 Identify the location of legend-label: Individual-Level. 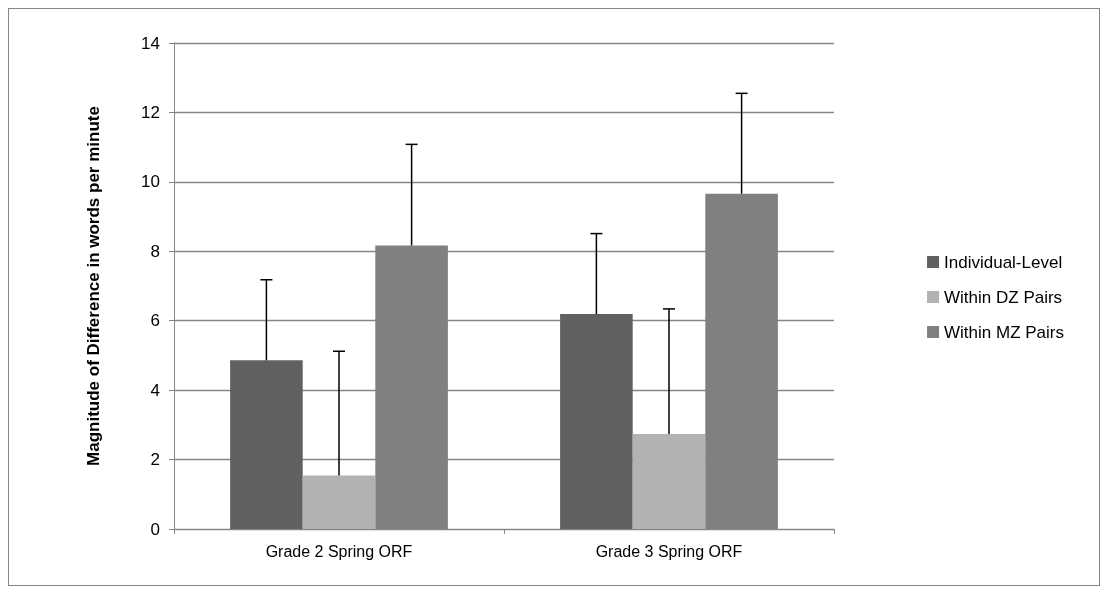
(1003, 262).